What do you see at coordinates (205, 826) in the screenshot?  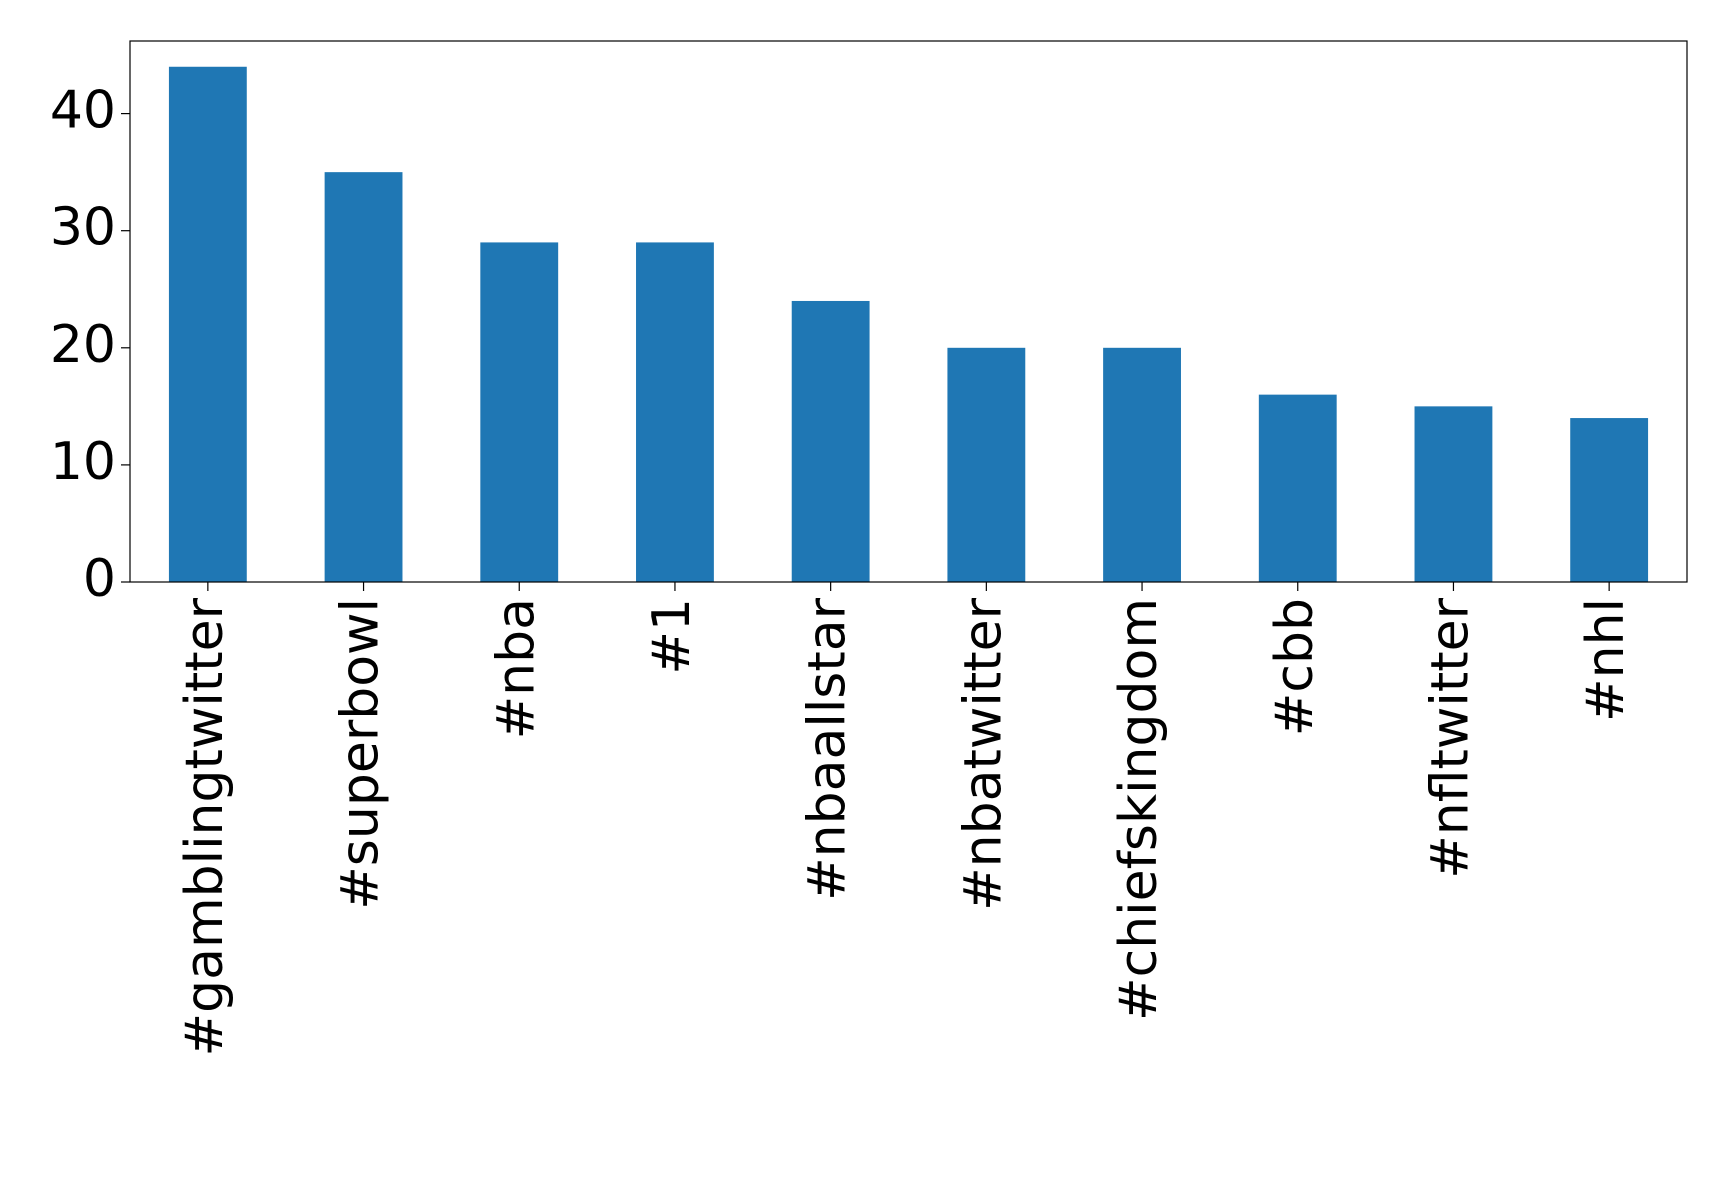 I see `x-tick-label: #gamblingtwitter` at bounding box center [205, 826].